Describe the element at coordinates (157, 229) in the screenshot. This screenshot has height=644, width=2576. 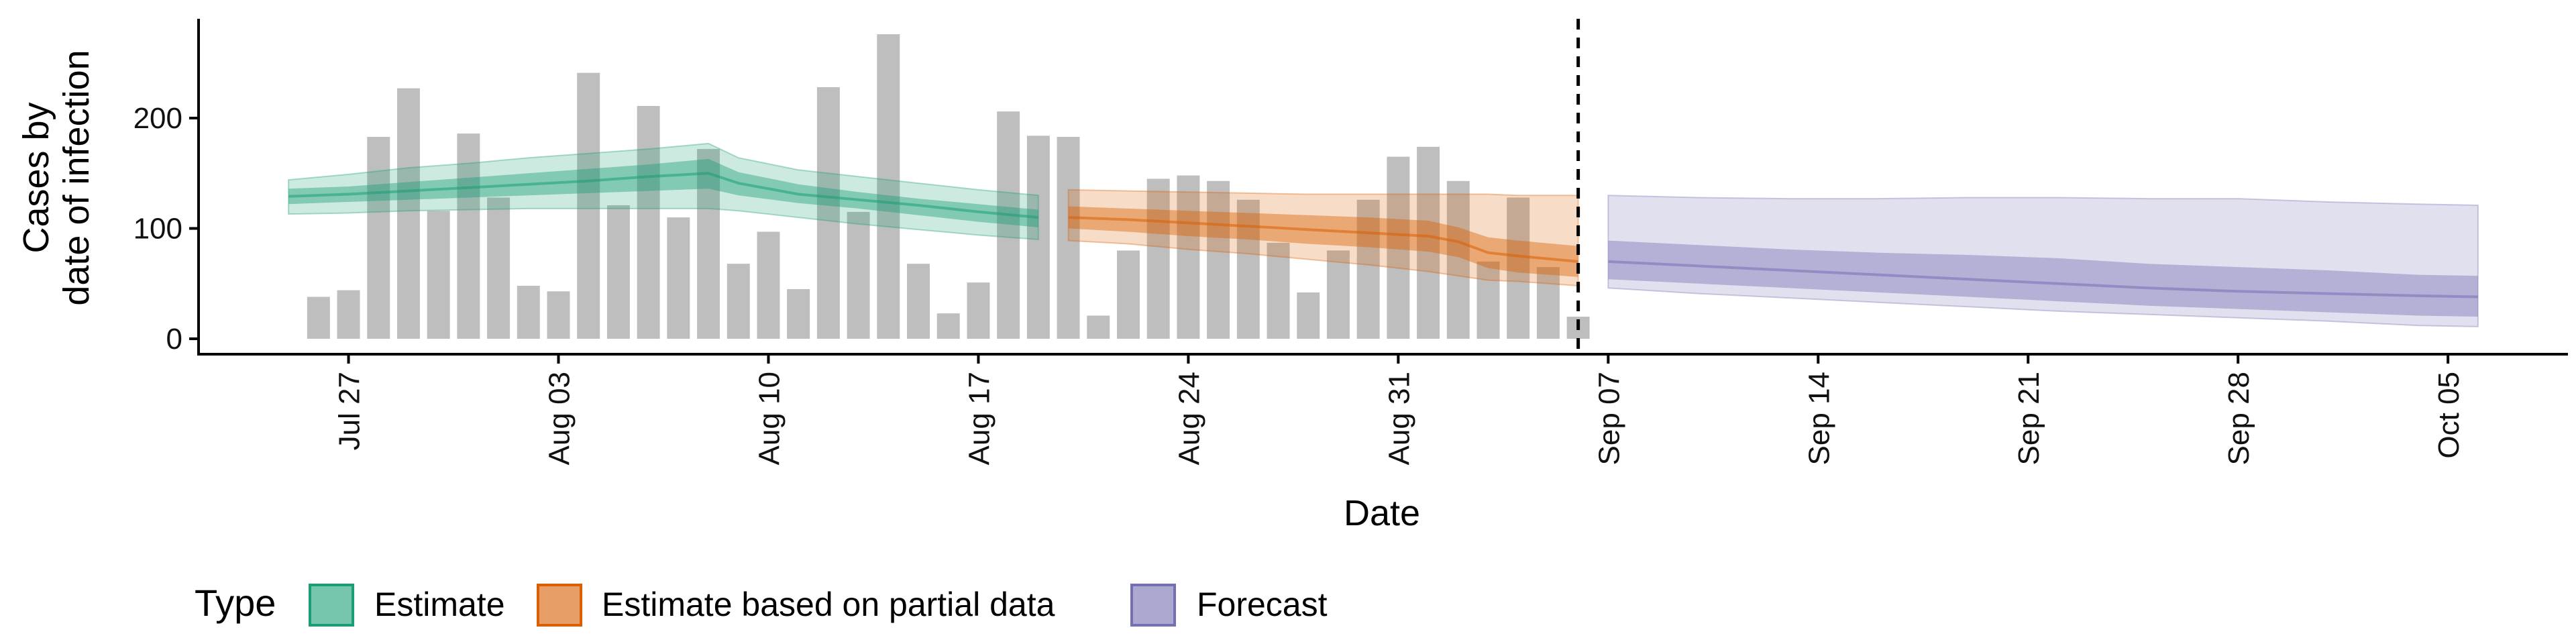
I see `y-tick-label: 100` at that location.